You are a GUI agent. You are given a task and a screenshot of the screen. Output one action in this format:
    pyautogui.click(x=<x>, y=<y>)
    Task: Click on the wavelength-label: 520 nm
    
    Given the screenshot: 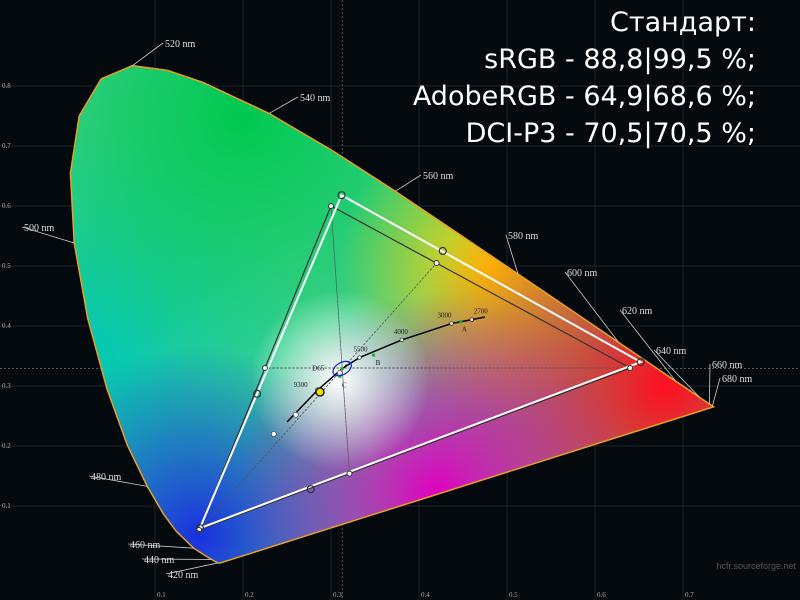 What is the action you would take?
    pyautogui.click(x=180, y=44)
    